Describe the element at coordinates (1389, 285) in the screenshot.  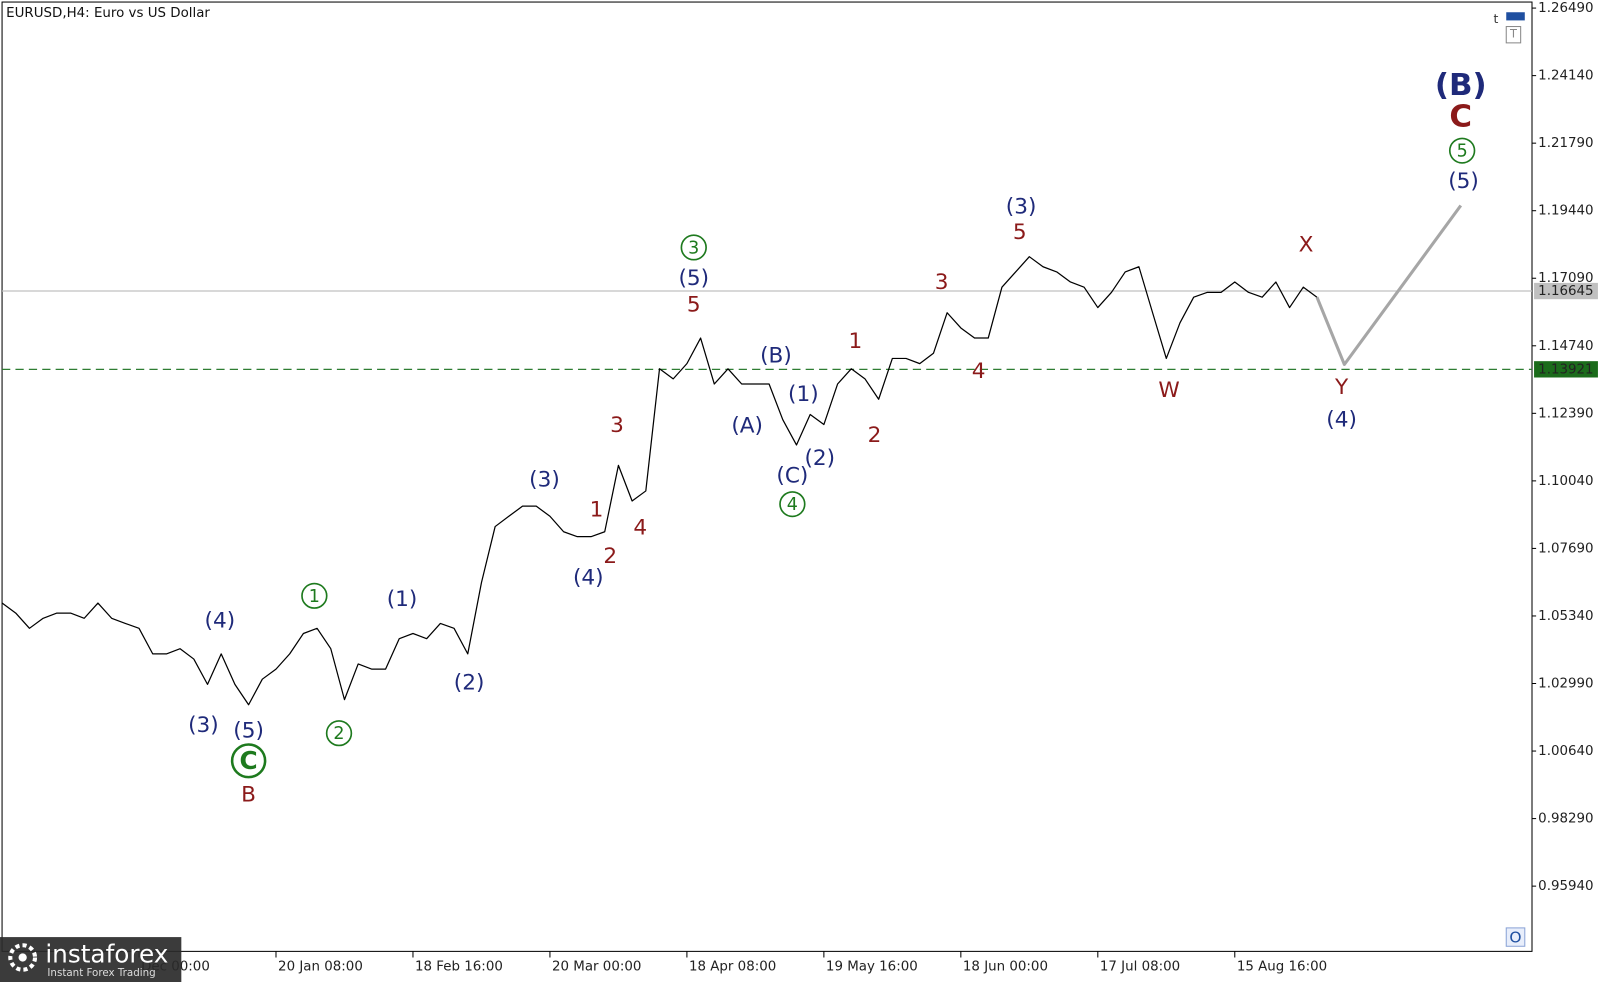
I see `price-line` at that location.